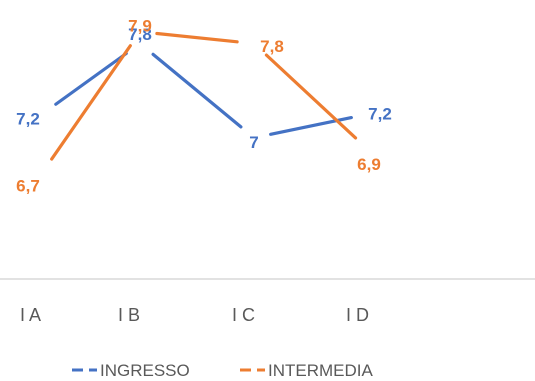 This screenshot has height=381, width=535. What do you see at coordinates (129, 315) in the screenshot?
I see `x-tick-label-2: I B` at bounding box center [129, 315].